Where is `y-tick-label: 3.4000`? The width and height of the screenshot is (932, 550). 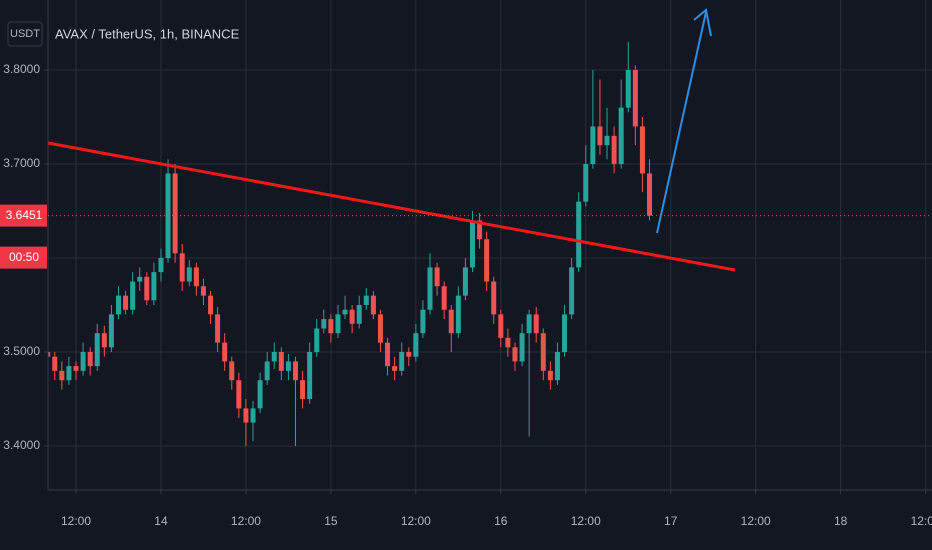
y-tick-label: 3.4000 is located at coordinates (21, 445).